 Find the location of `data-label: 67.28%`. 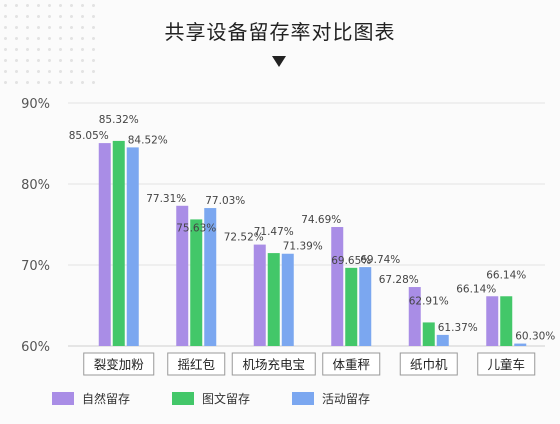

data-label: 67.28% is located at coordinates (399, 280).